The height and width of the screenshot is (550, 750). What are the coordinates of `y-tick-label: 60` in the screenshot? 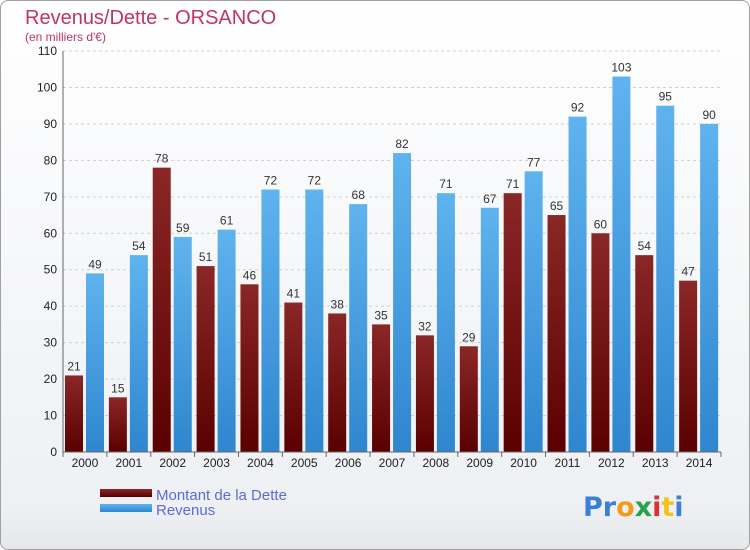 It's located at (51, 233).